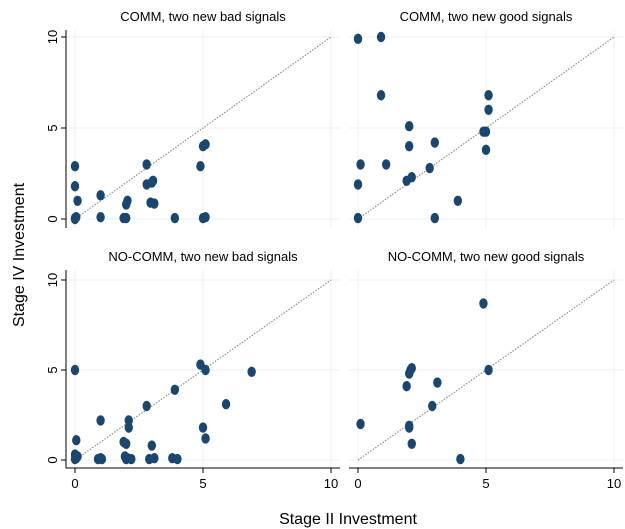  What do you see at coordinates (203, 16) in the screenshot?
I see `panel-title: COMM, two new bad signals` at bounding box center [203, 16].